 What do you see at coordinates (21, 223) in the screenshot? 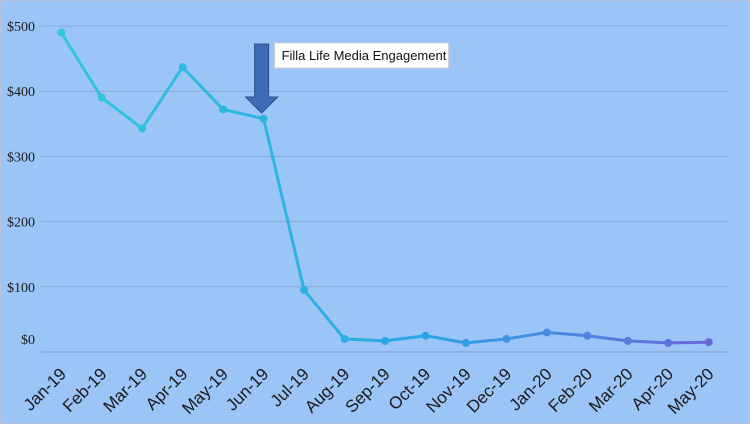
I see `y-tick-label: $200` at bounding box center [21, 223].